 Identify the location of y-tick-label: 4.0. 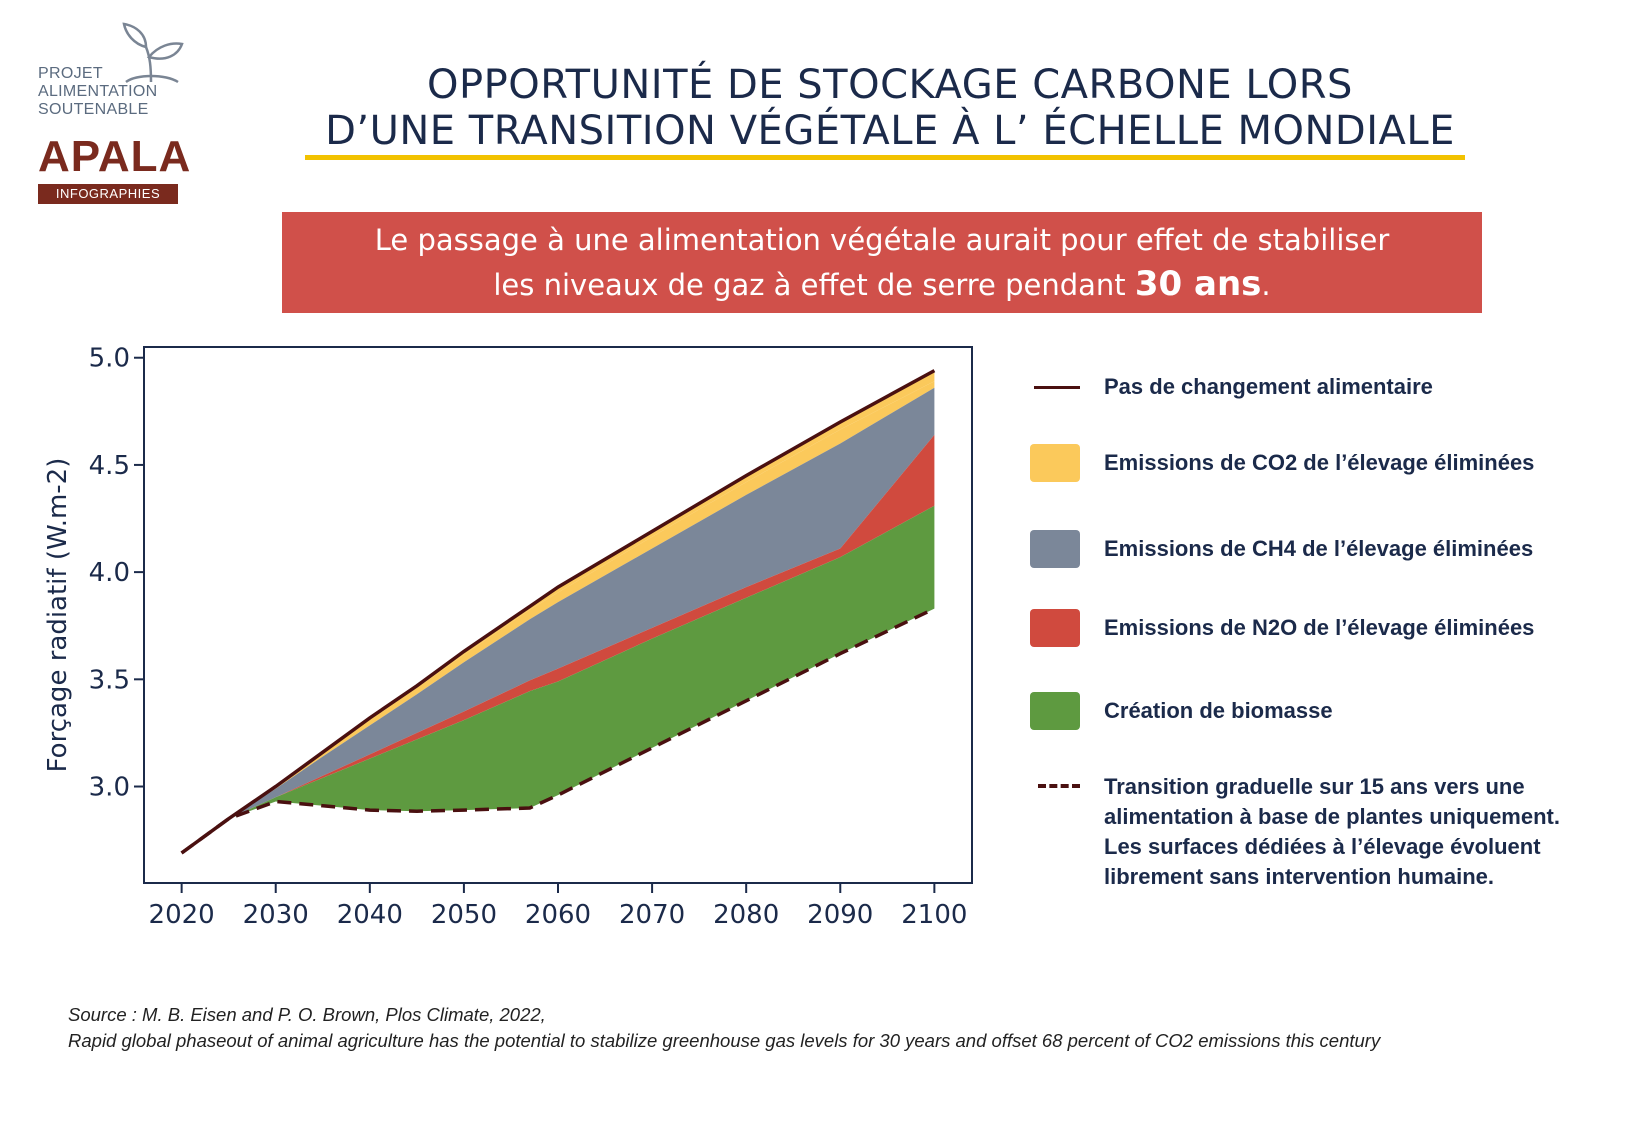
(109, 573).